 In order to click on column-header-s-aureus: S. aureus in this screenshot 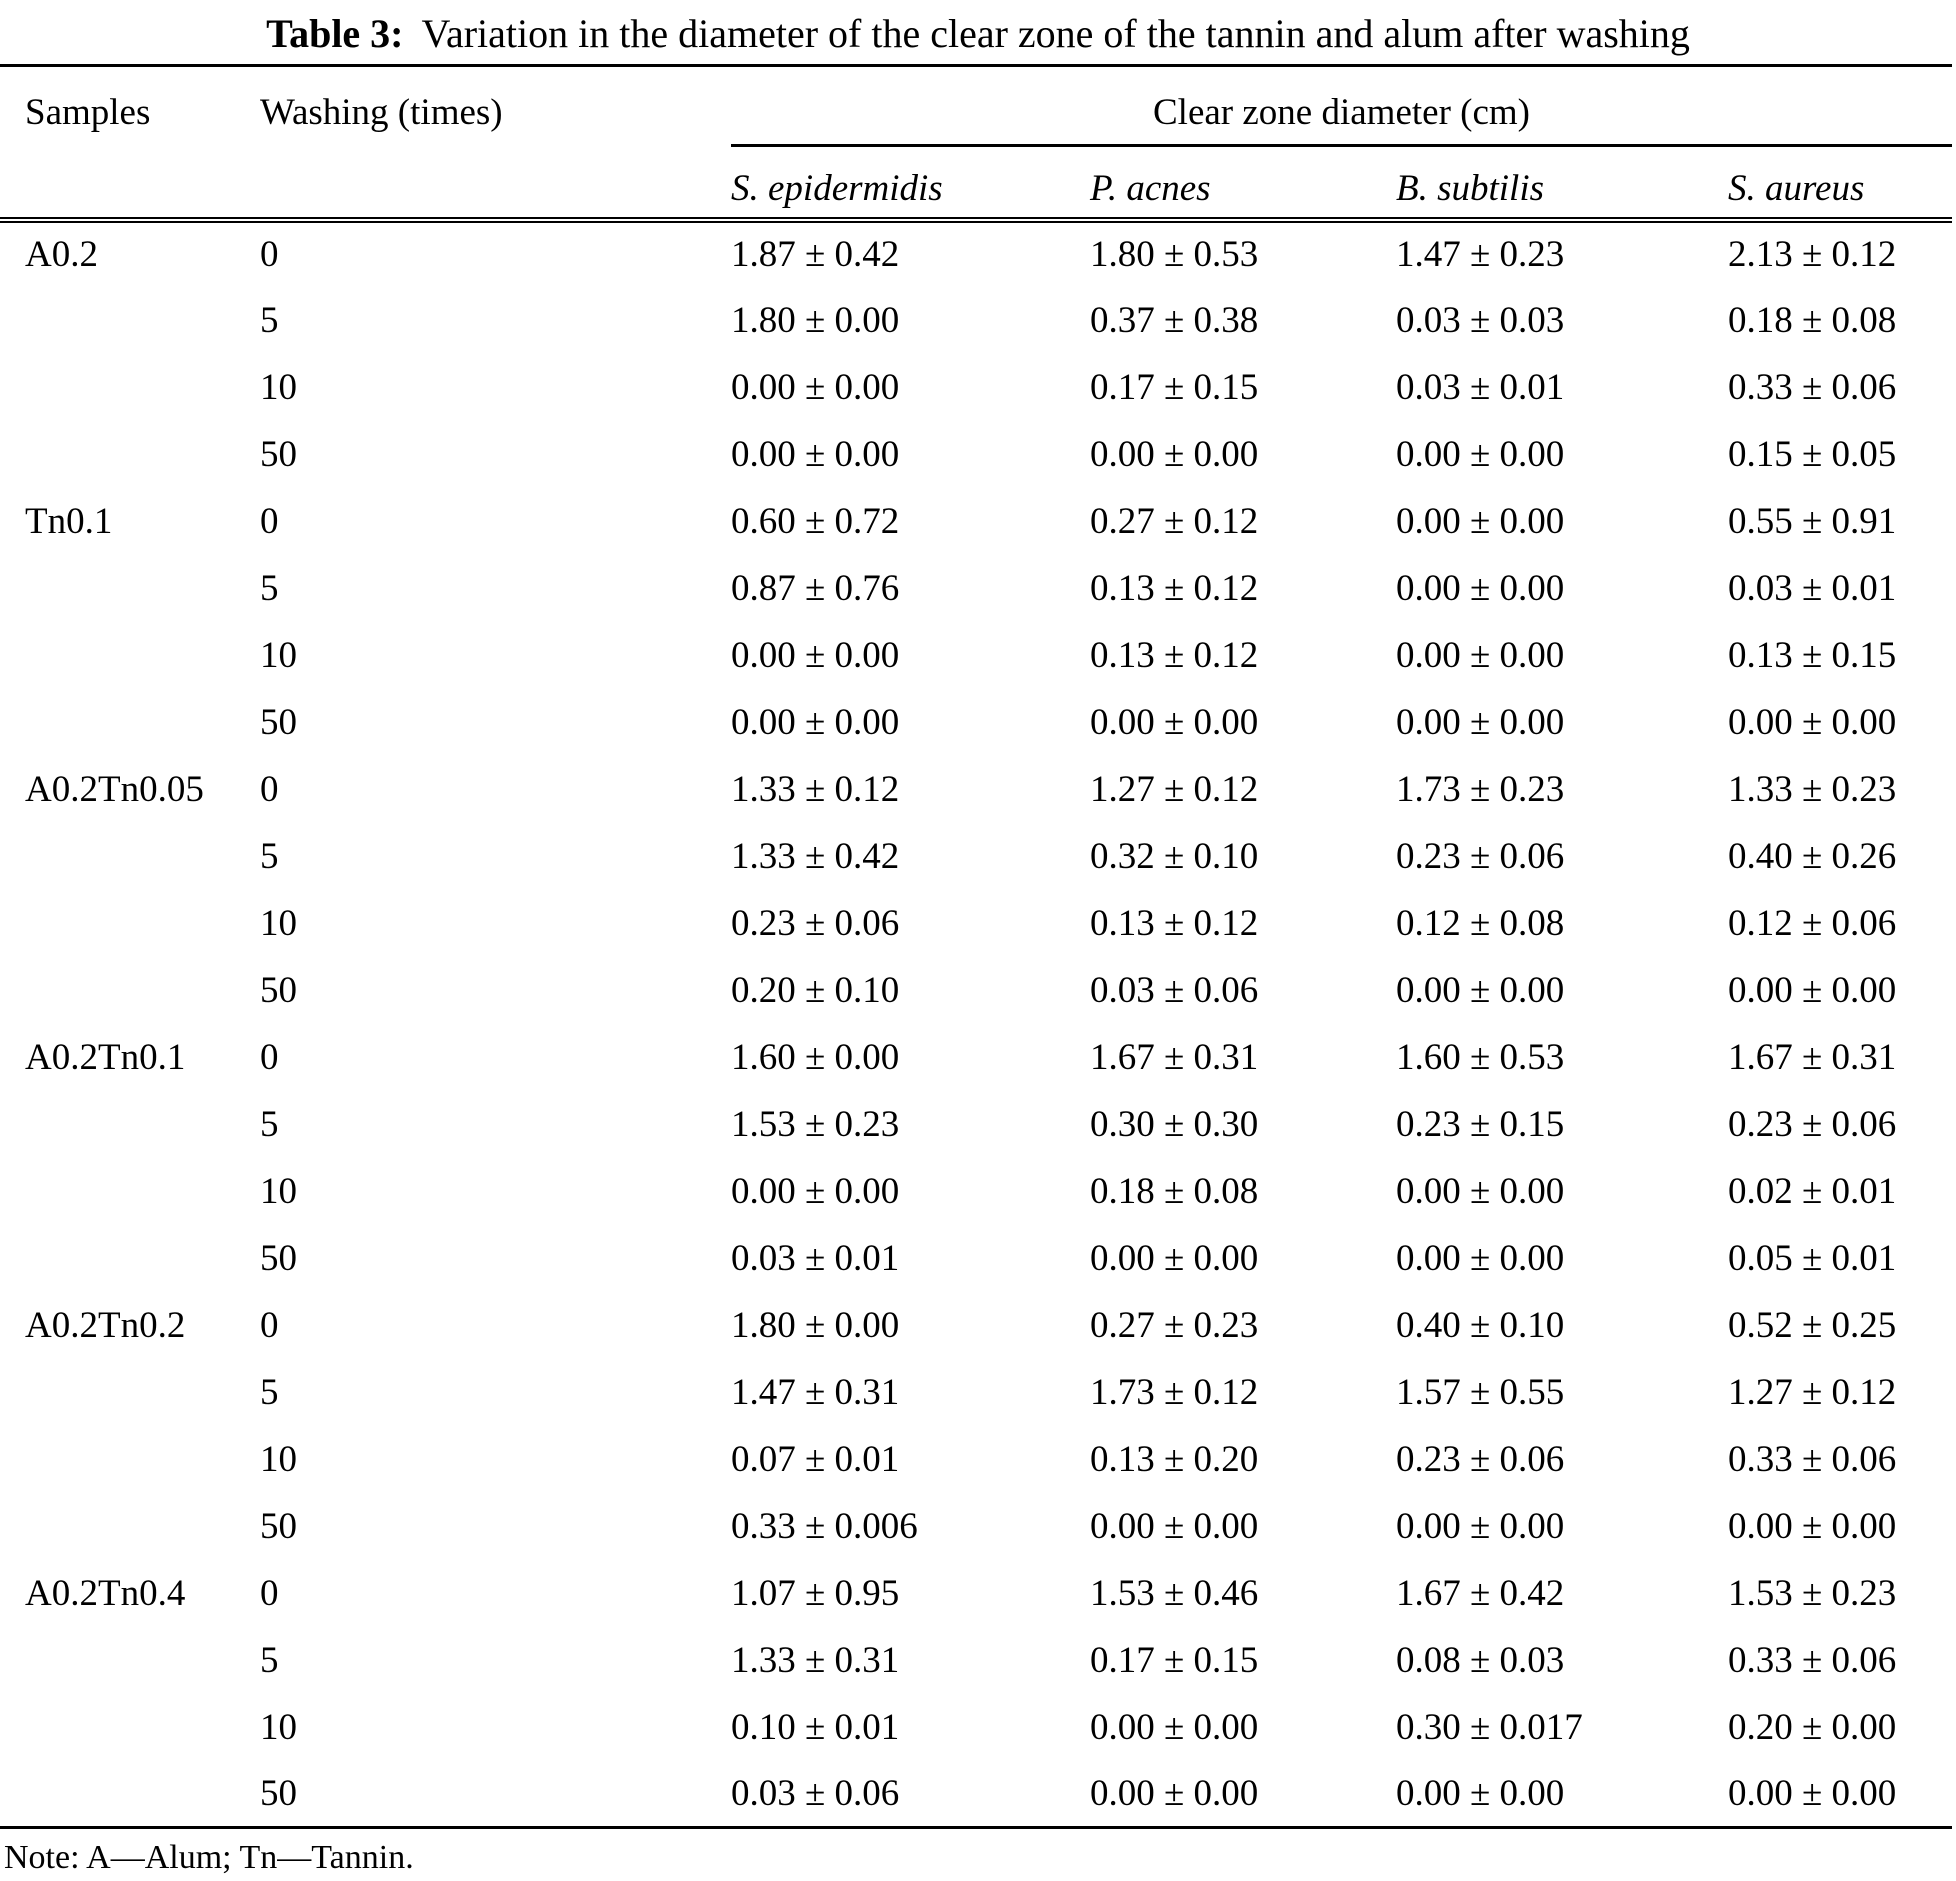, I will do `click(1840, 184)`.